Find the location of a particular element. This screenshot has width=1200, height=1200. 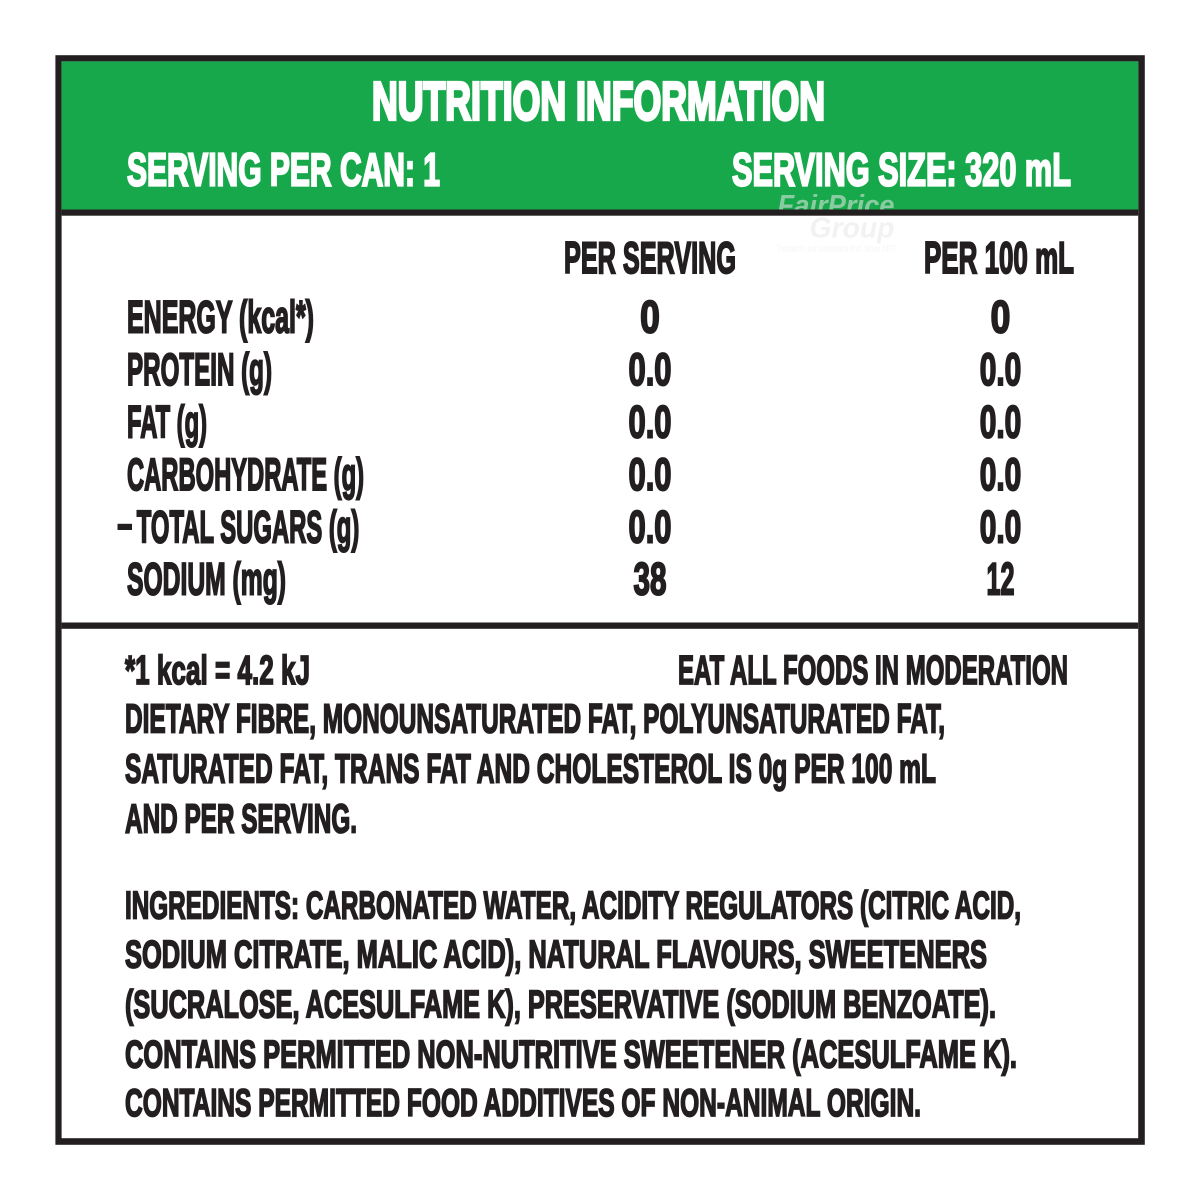

svg-text: FAT (g) is located at coordinates (167, 422).